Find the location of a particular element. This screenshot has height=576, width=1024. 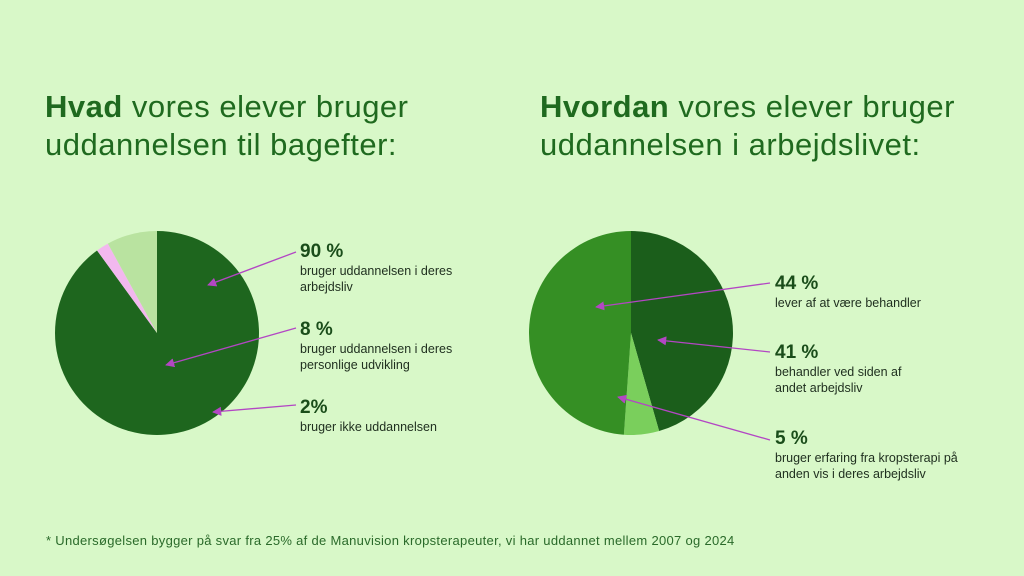

right-title-line1: vores elever bruger is located at coordinates (812, 106).